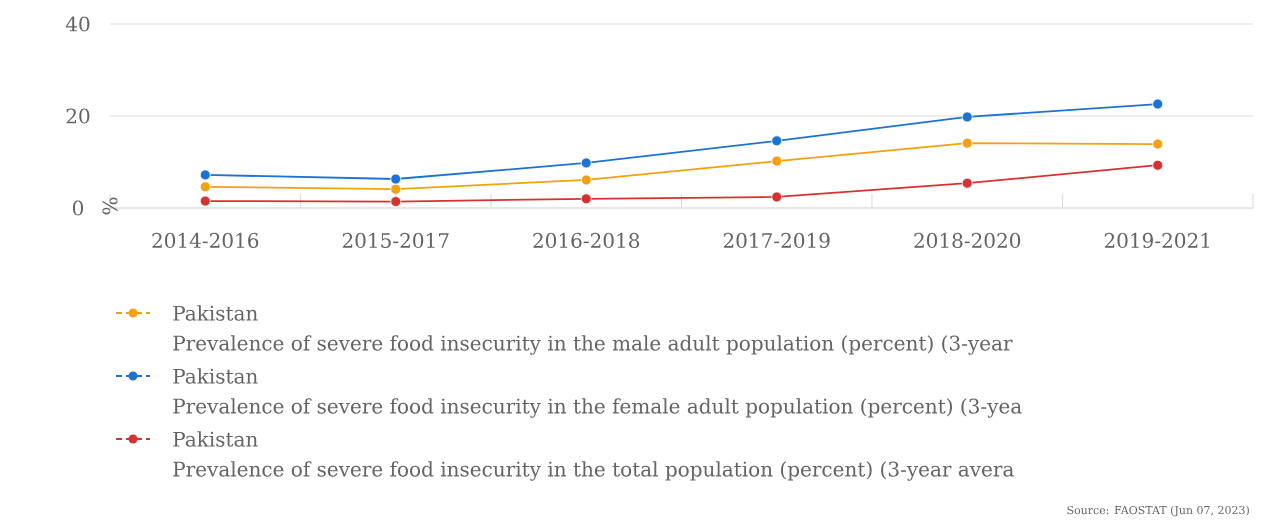 The height and width of the screenshot is (520, 1279). Describe the element at coordinates (110, 206) in the screenshot. I see `y-axis-title: %` at that location.